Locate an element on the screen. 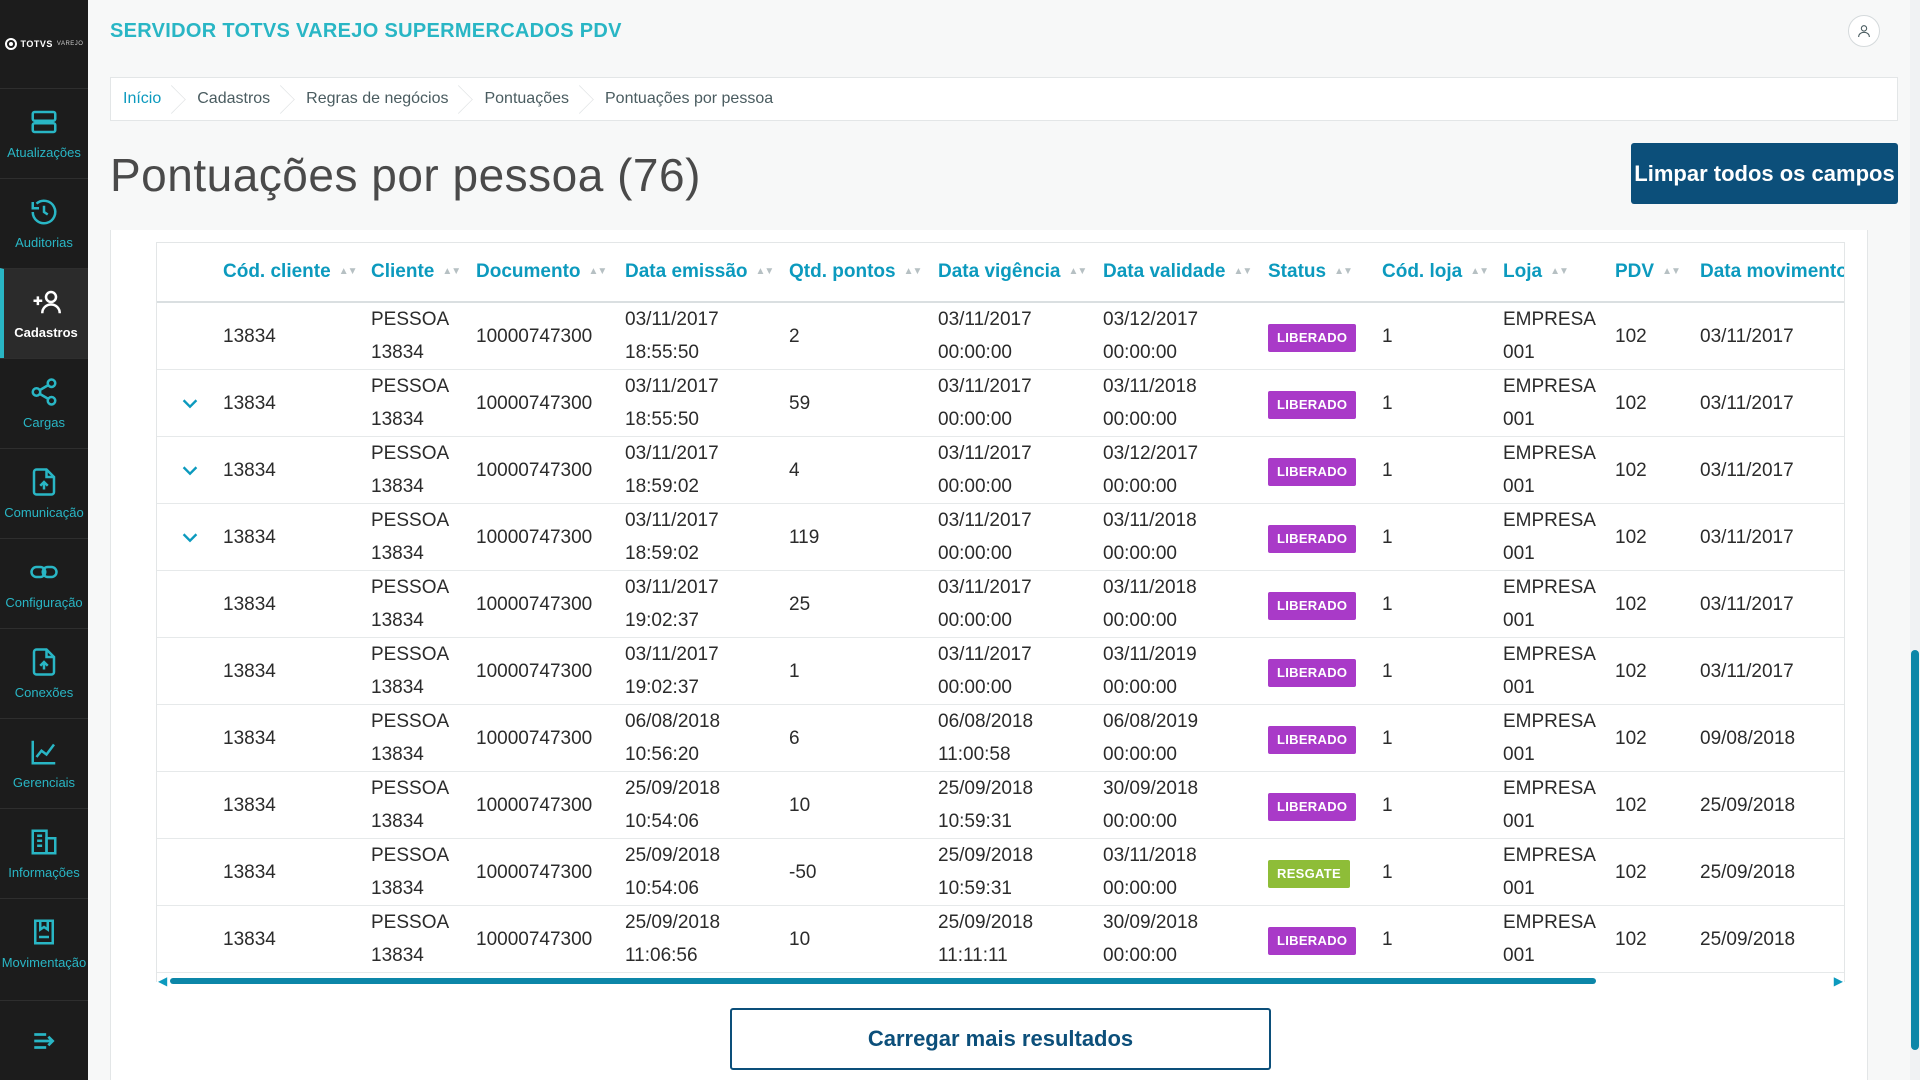 Image resolution: width=1920 pixels, height=1080 pixels. cell-pdv: 102 is located at coordinates (1631, 537).